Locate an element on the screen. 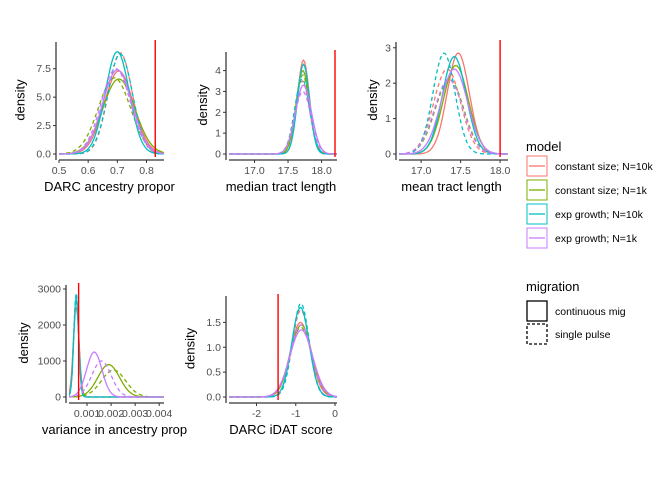 The width and height of the screenshot is (672, 480). y-tick-label: 1.5 is located at coordinates (213, 323).